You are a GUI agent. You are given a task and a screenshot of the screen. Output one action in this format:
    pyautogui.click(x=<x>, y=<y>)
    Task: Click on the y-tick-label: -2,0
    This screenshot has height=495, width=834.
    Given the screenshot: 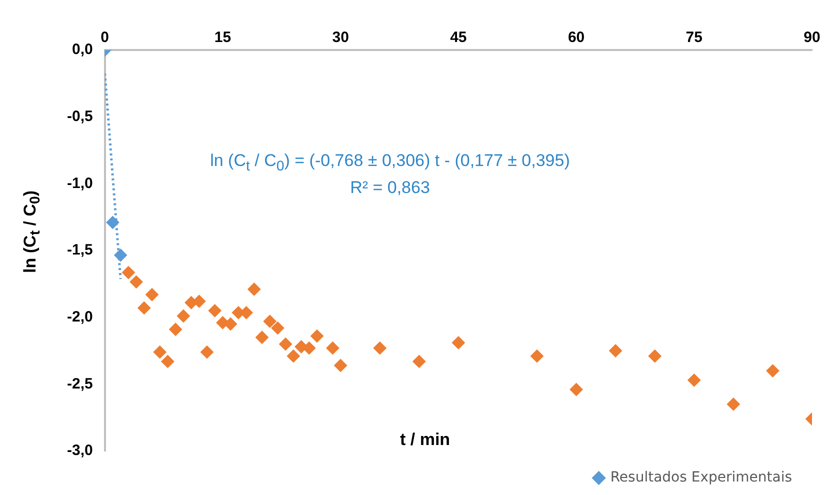 What is the action you would take?
    pyautogui.click(x=79, y=317)
    